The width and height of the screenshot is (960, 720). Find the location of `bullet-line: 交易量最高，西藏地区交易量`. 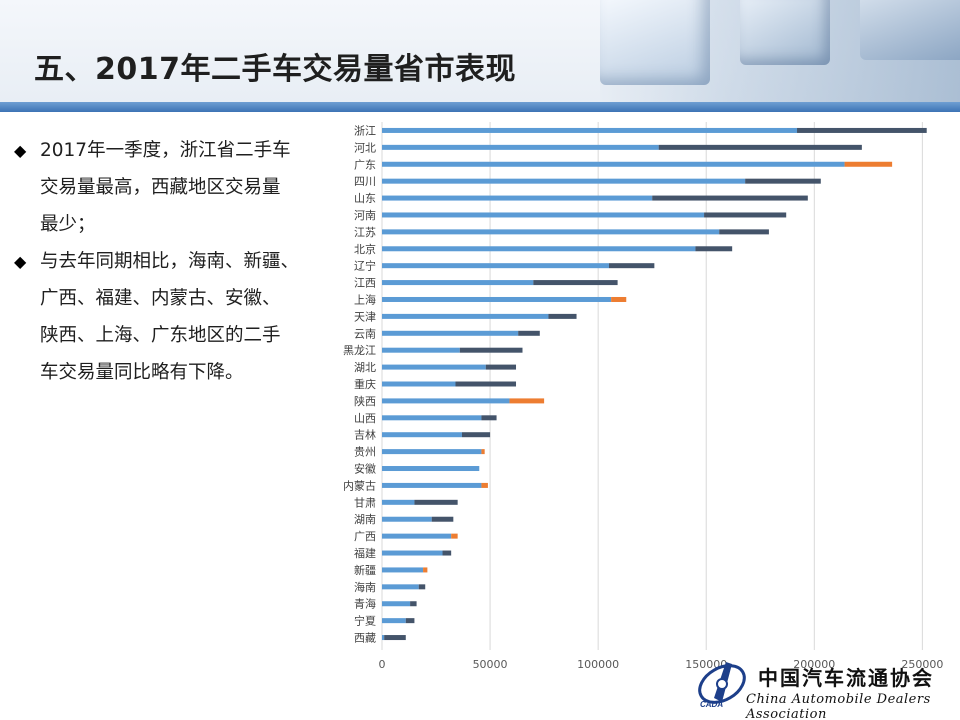

bullet-line: 交易量最高，西藏地区交易量 is located at coordinates (160, 187).